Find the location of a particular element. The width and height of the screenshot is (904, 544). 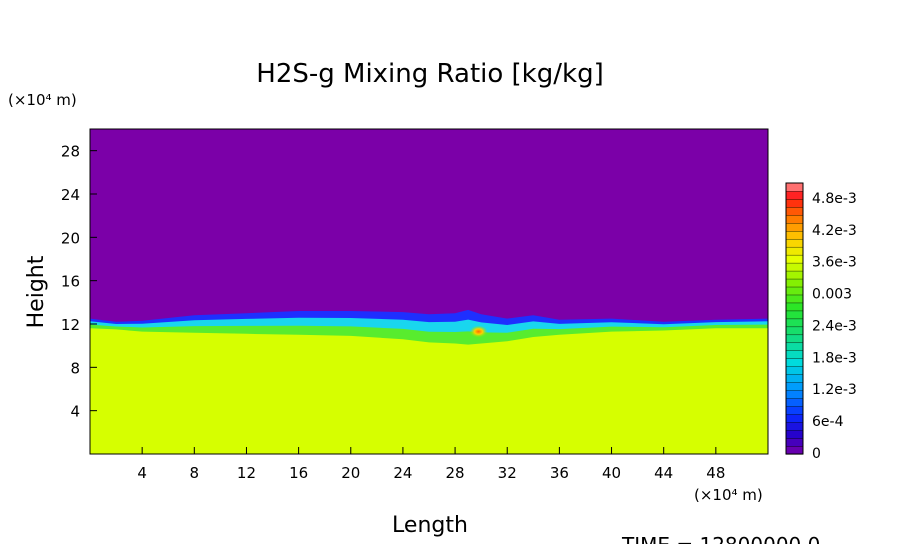

y-tick-label: 8 is located at coordinates (75, 368).